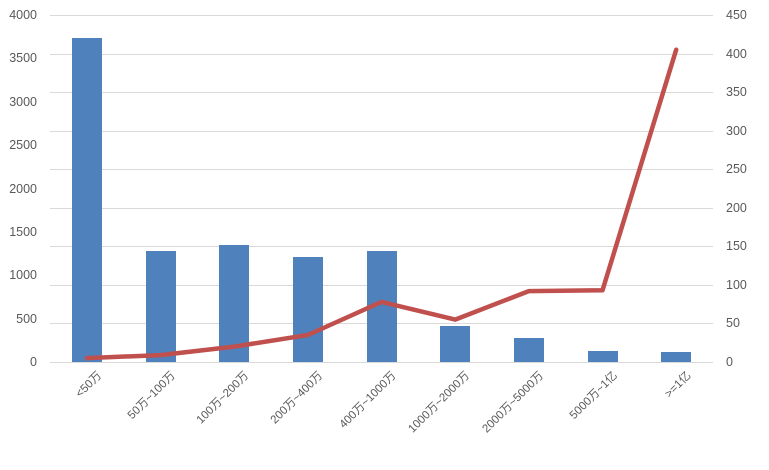 This screenshot has height=470, width=769. What do you see at coordinates (736, 169) in the screenshot?
I see `right-axis-tick-label: 250` at bounding box center [736, 169].